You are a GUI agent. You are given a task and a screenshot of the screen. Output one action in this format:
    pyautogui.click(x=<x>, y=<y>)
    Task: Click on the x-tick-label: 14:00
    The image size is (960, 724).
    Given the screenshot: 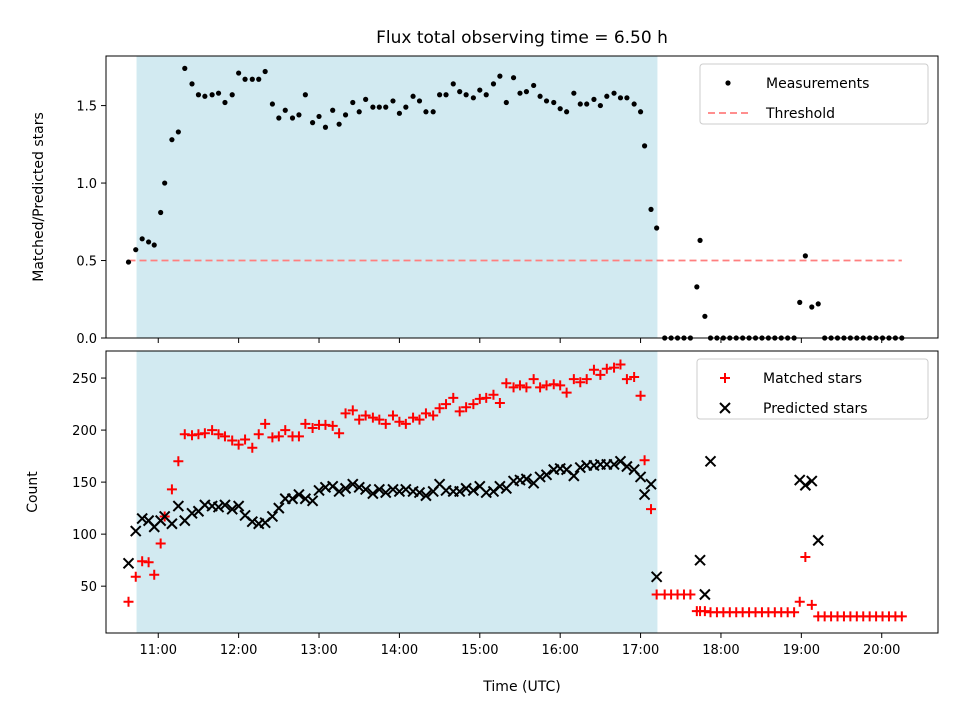 What is the action you would take?
    pyautogui.click(x=399, y=650)
    